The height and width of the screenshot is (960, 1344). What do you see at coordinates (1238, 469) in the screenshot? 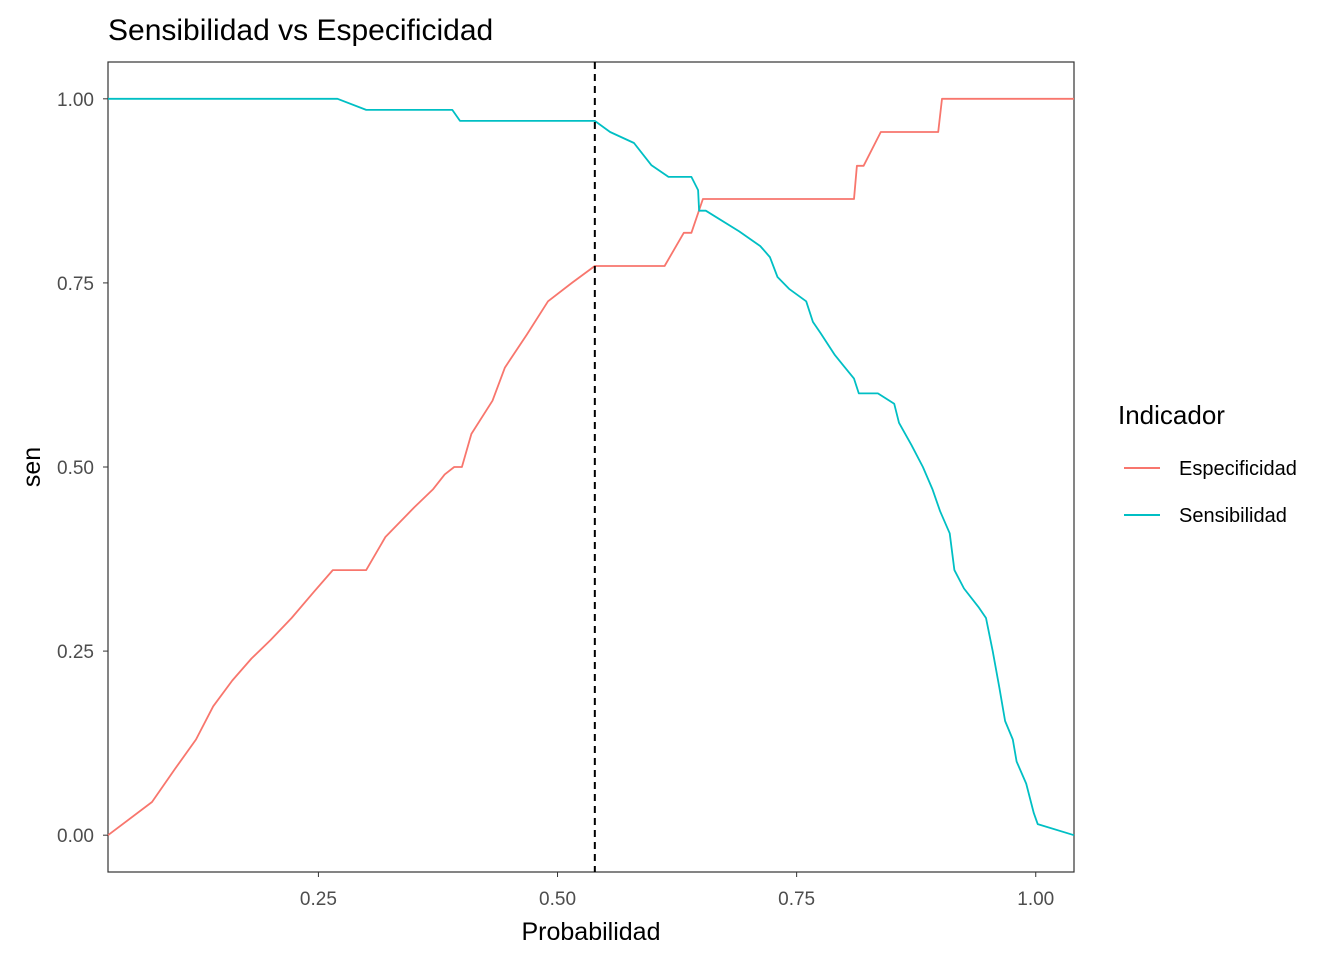
I see `legend-label-especificidad: Especificidad` at bounding box center [1238, 469].